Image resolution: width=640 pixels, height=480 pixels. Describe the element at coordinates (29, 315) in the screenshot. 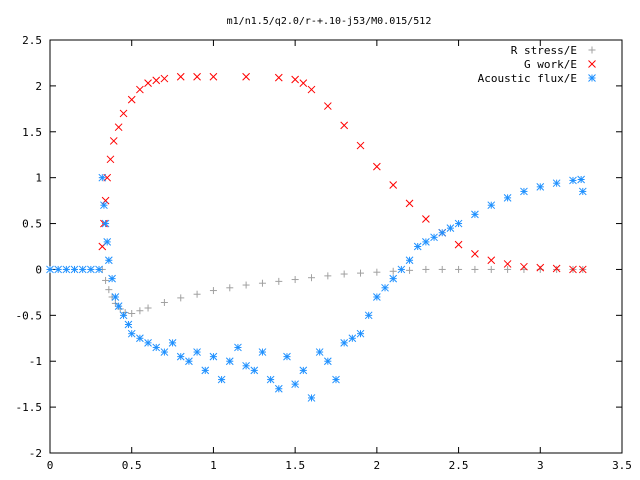

I see `y-tick-label: -0.5` at that location.